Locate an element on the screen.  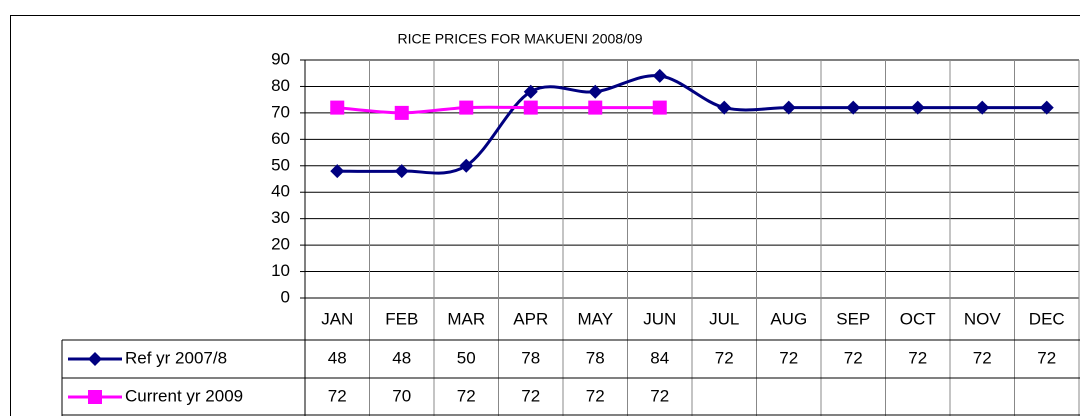
table-value: 70 is located at coordinates (401, 395).